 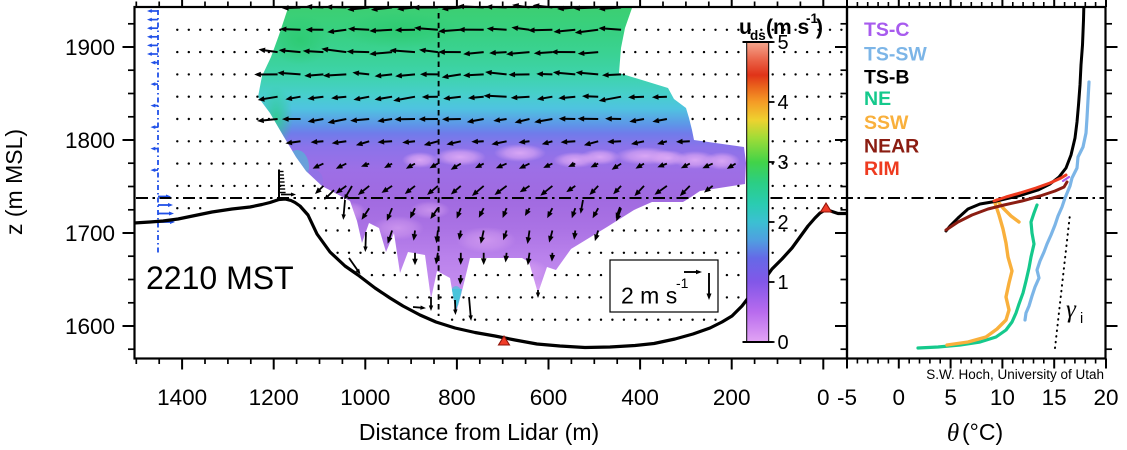 I want to click on svg-text: 400, so click(x=640, y=397).